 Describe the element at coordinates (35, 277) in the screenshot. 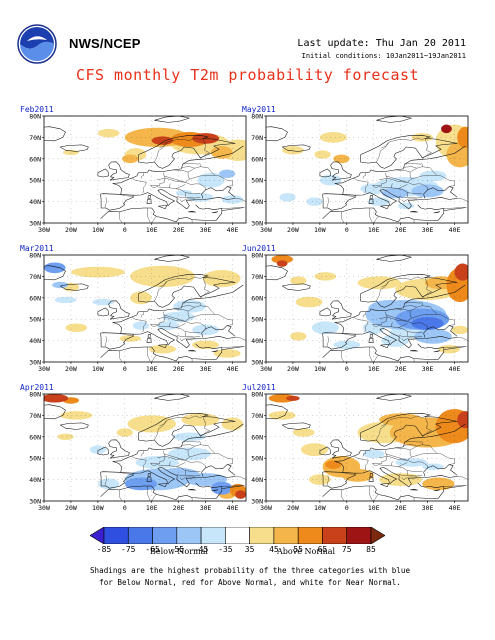

I see `latitude-label: 70N` at that location.